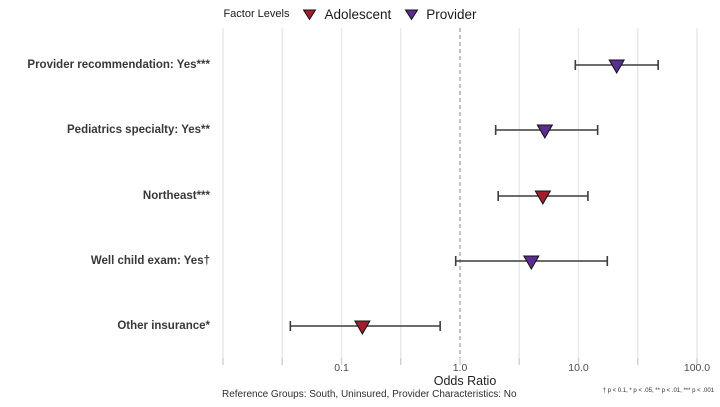 This screenshot has width=720, height=407. What do you see at coordinates (358, 14) in the screenshot?
I see `legend-item-label: Adolescent` at bounding box center [358, 14].